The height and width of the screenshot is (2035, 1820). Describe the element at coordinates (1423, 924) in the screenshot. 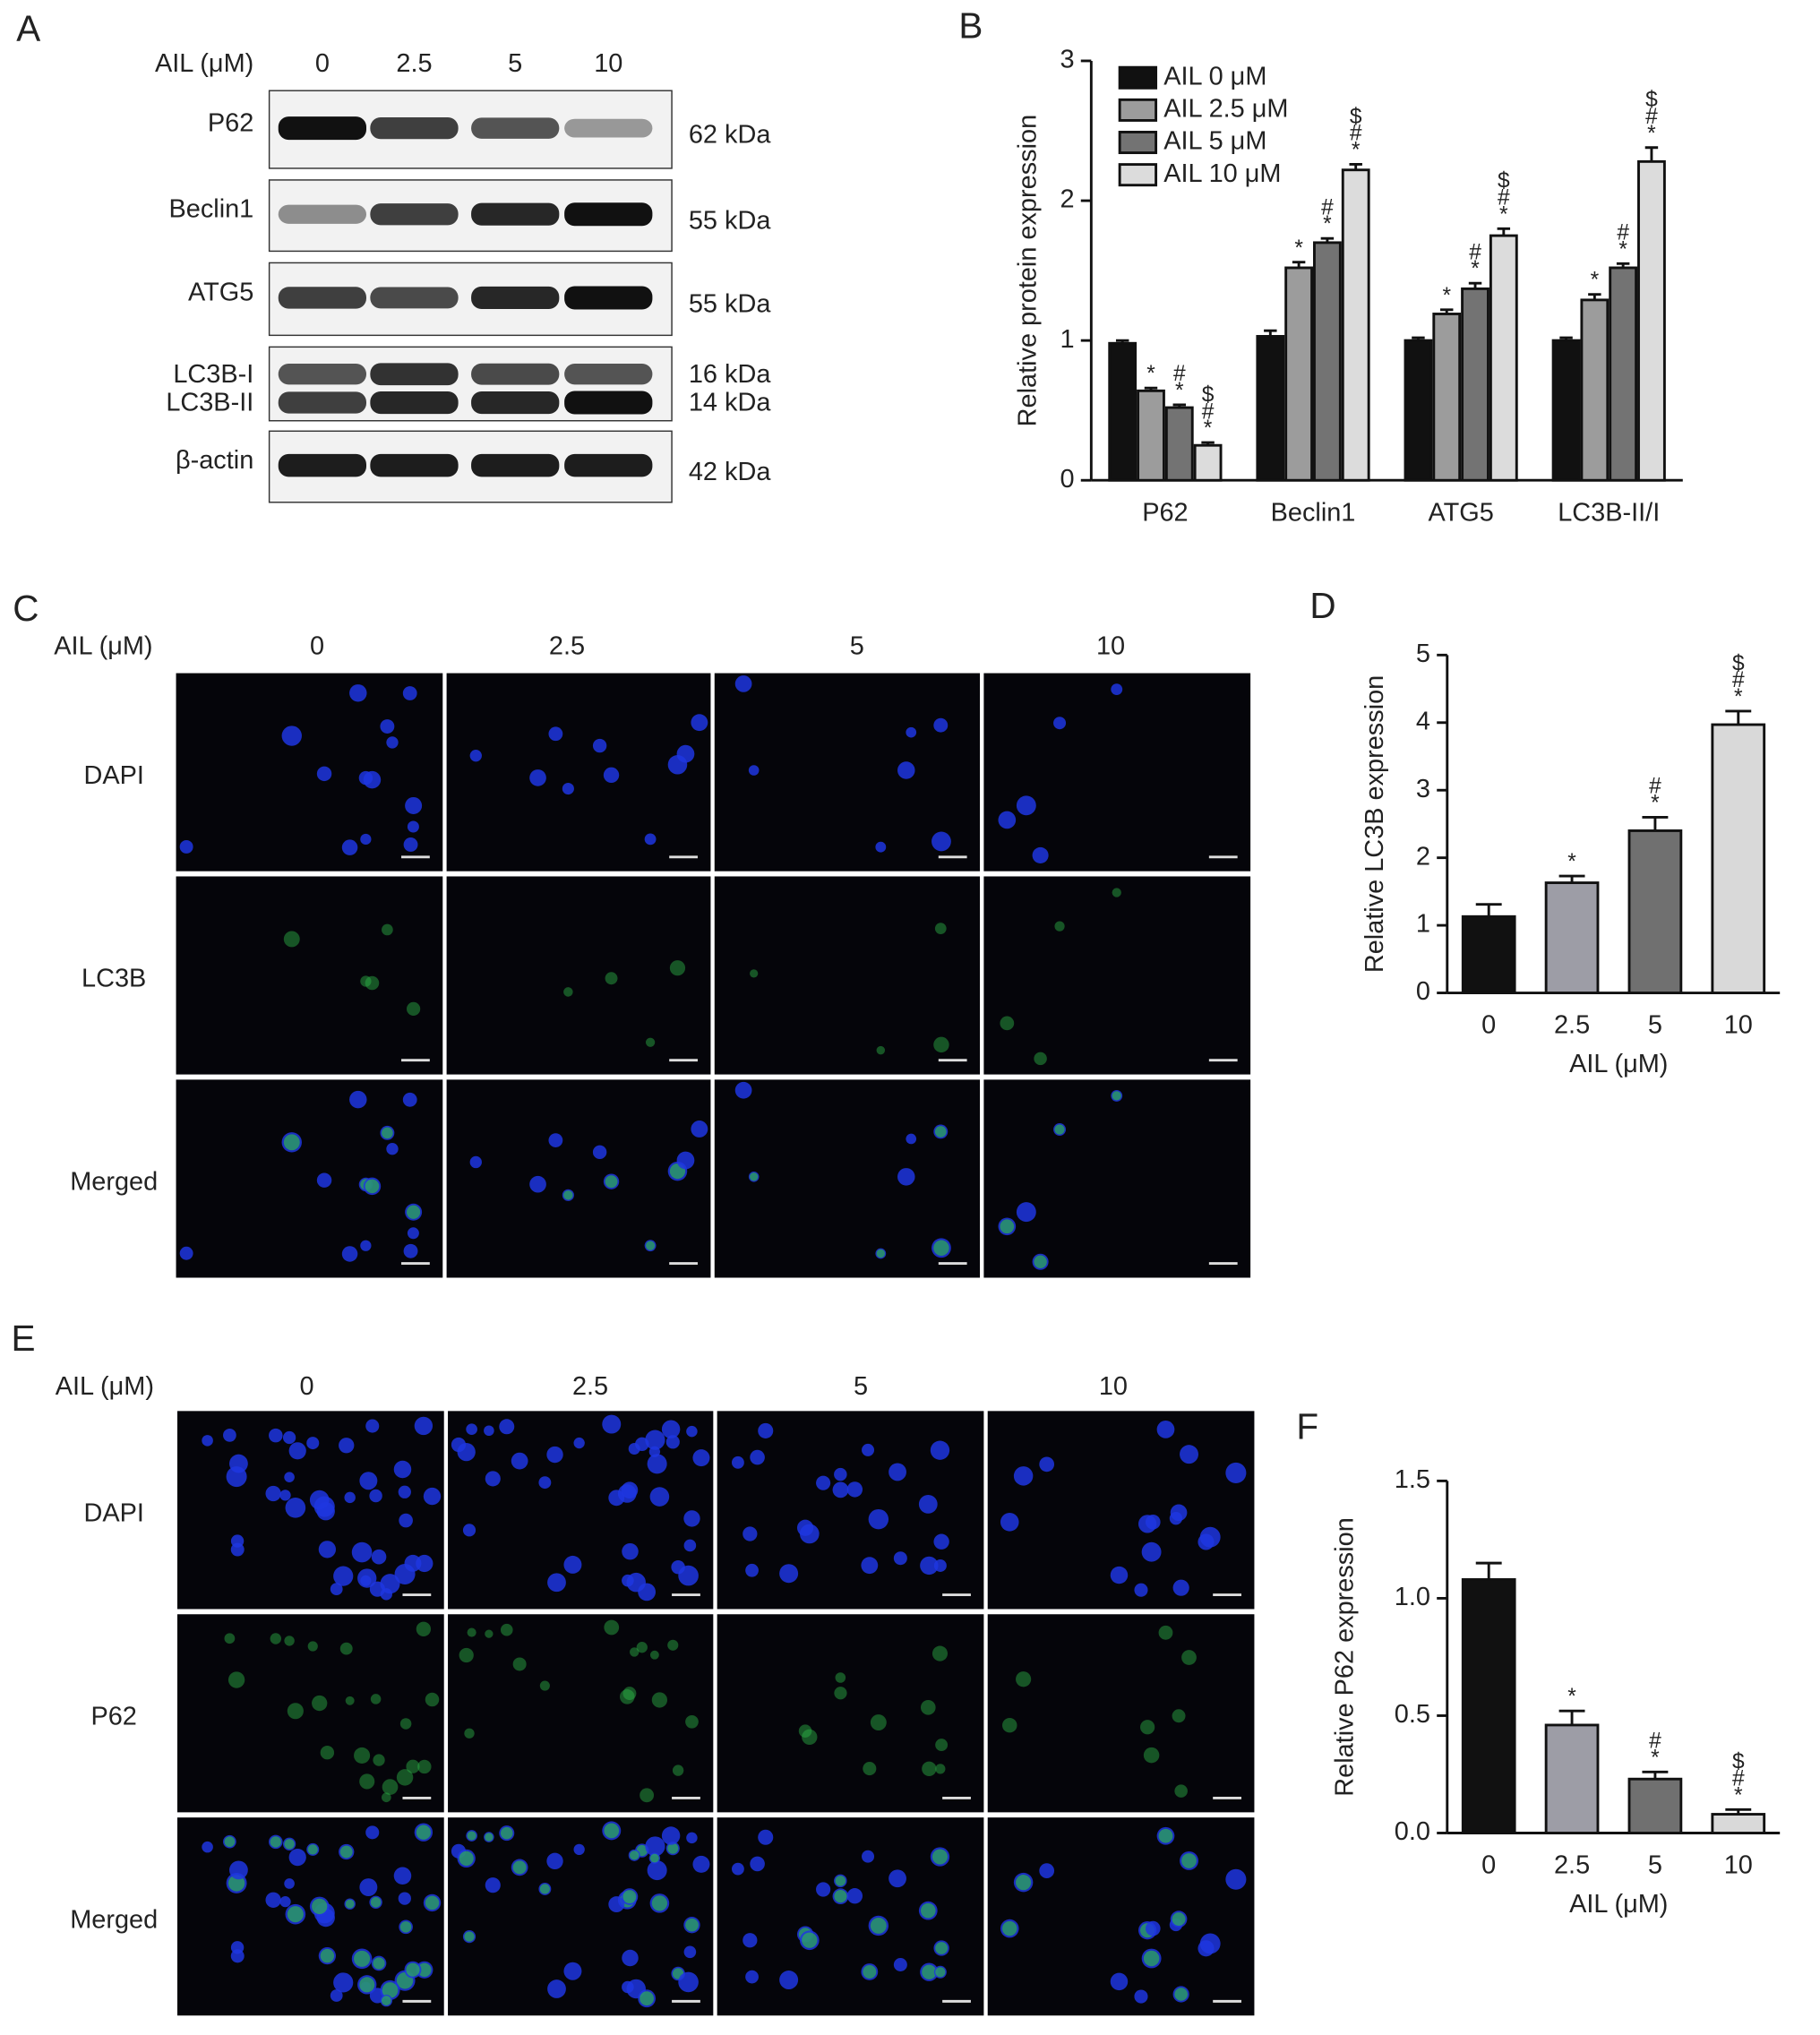

I see `y-tick-label: 1` at that location.